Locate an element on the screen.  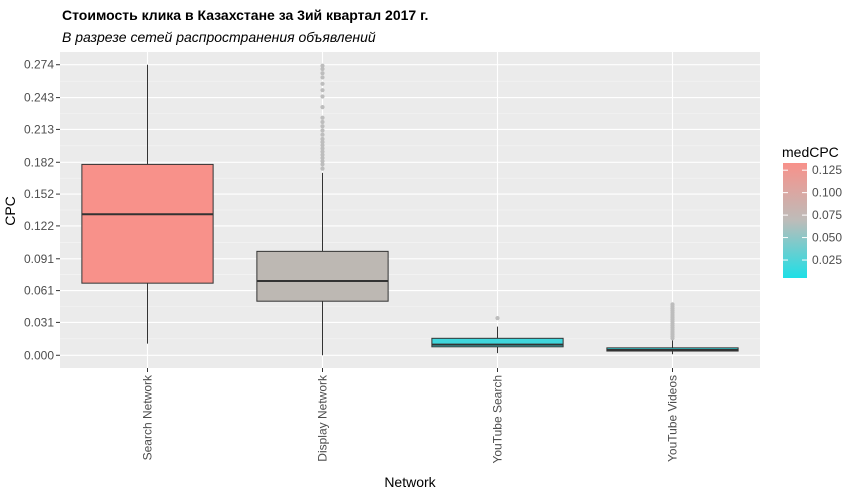
box-search-network is located at coordinates (147, 204).